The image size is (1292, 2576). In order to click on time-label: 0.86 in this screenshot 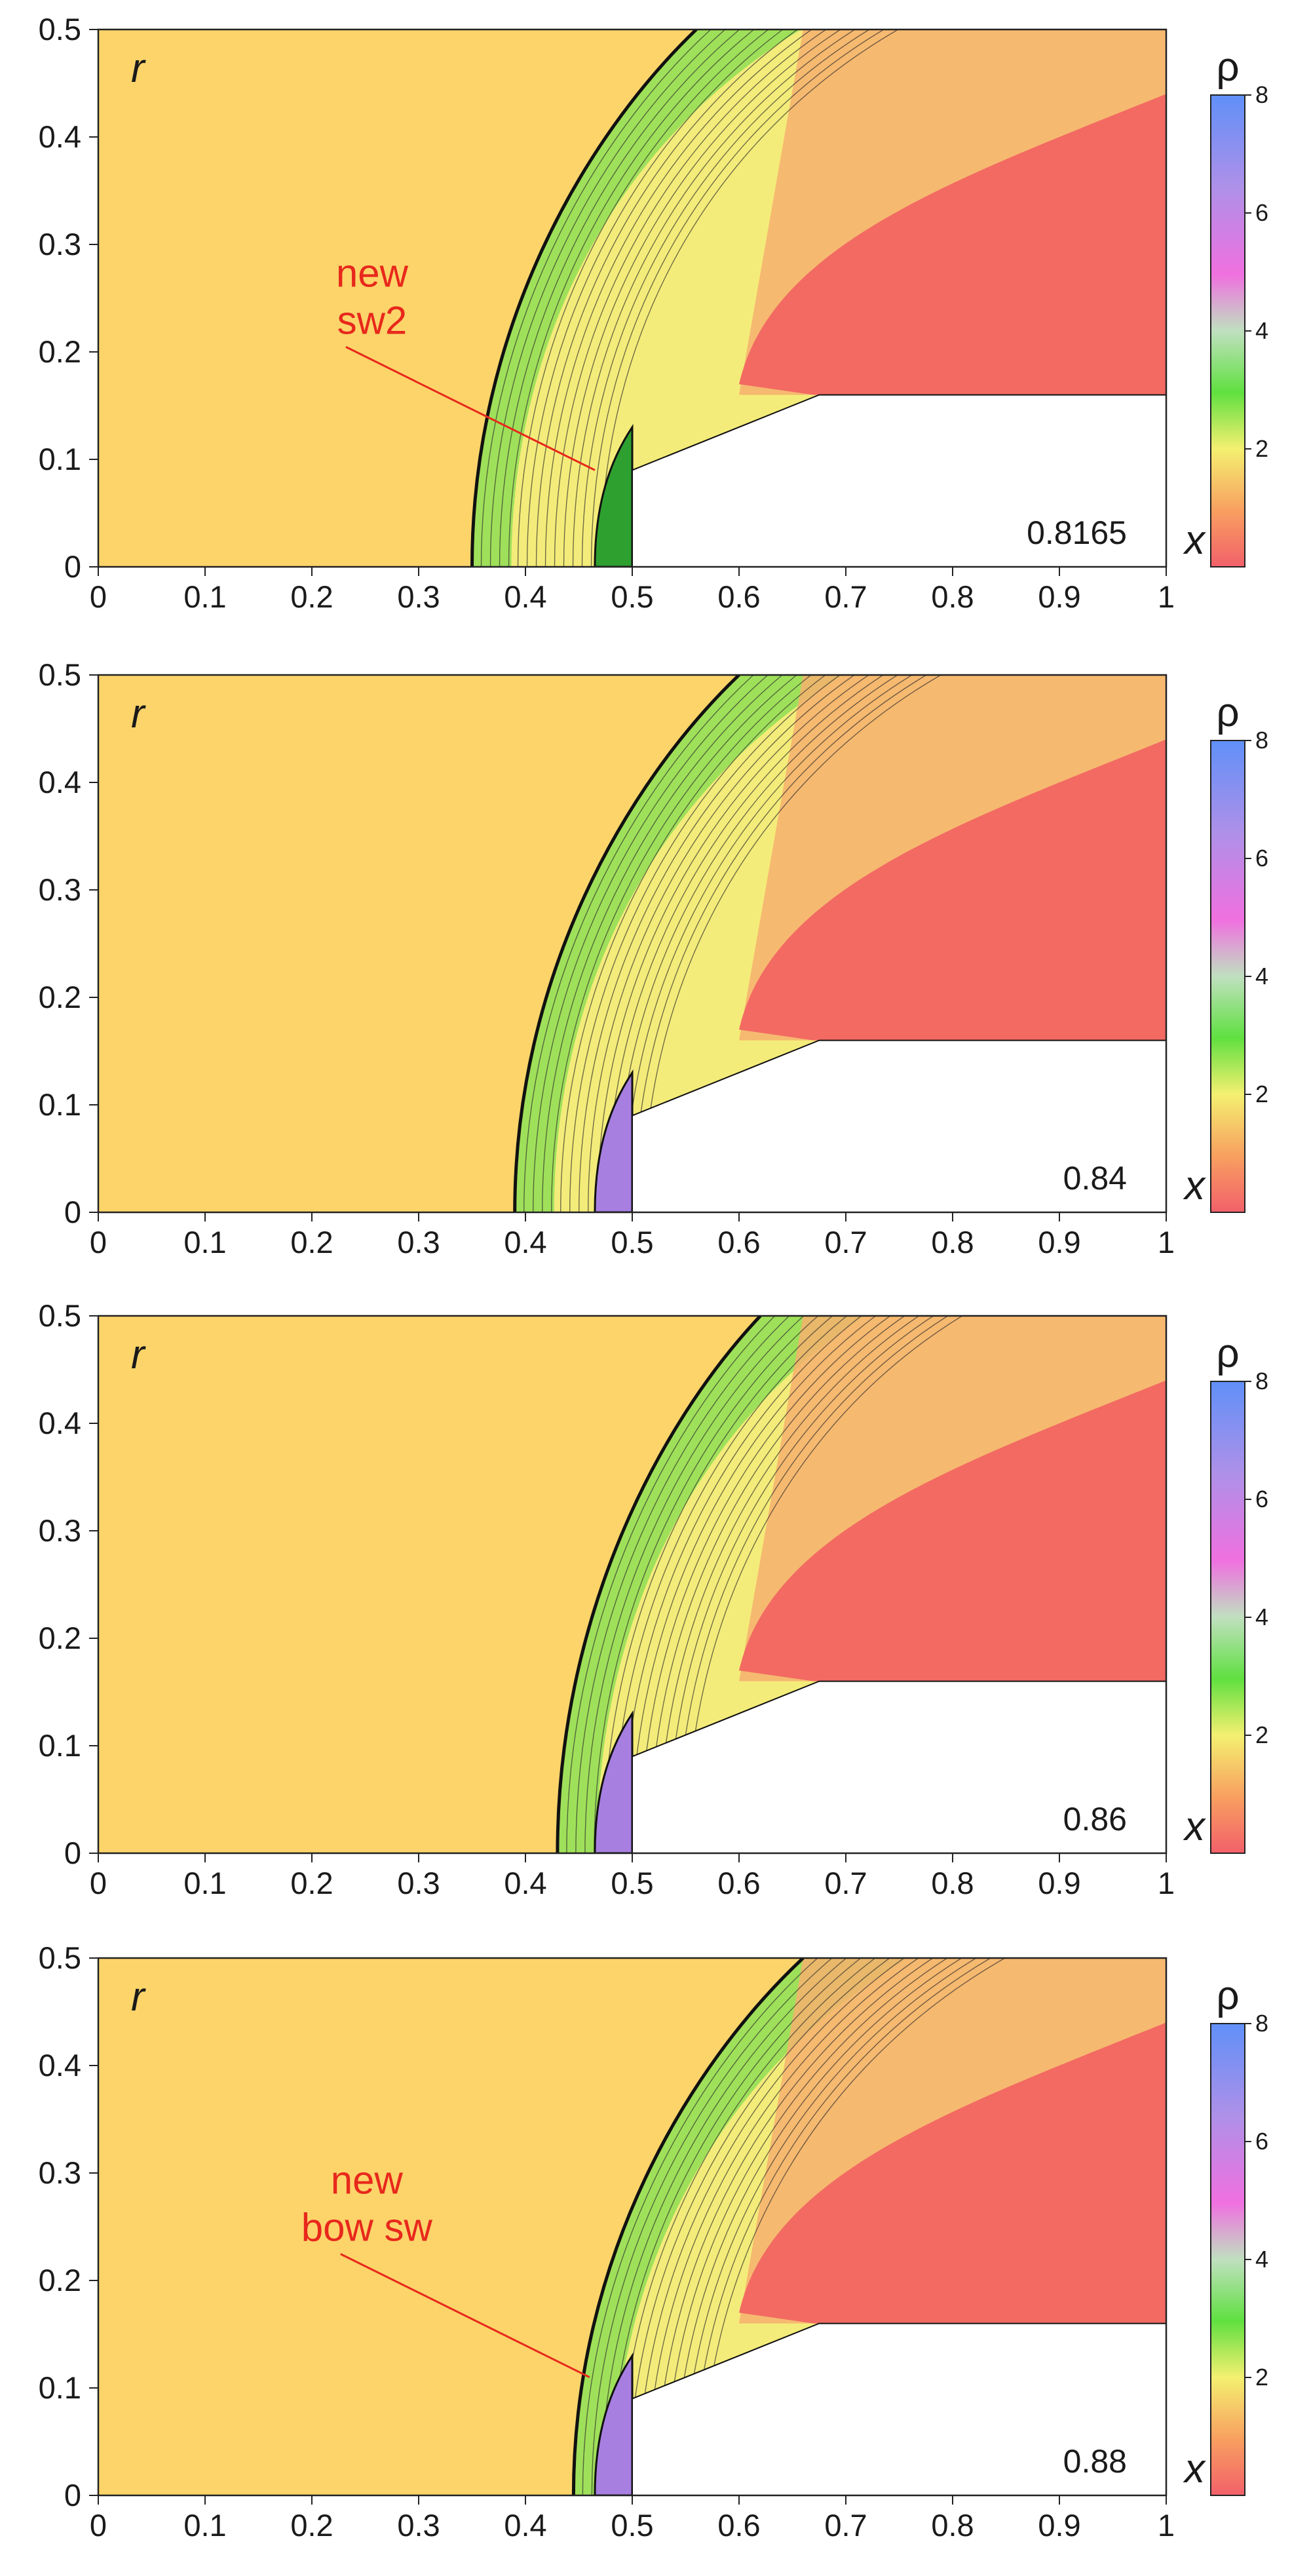, I will do `click(1095, 1819)`.